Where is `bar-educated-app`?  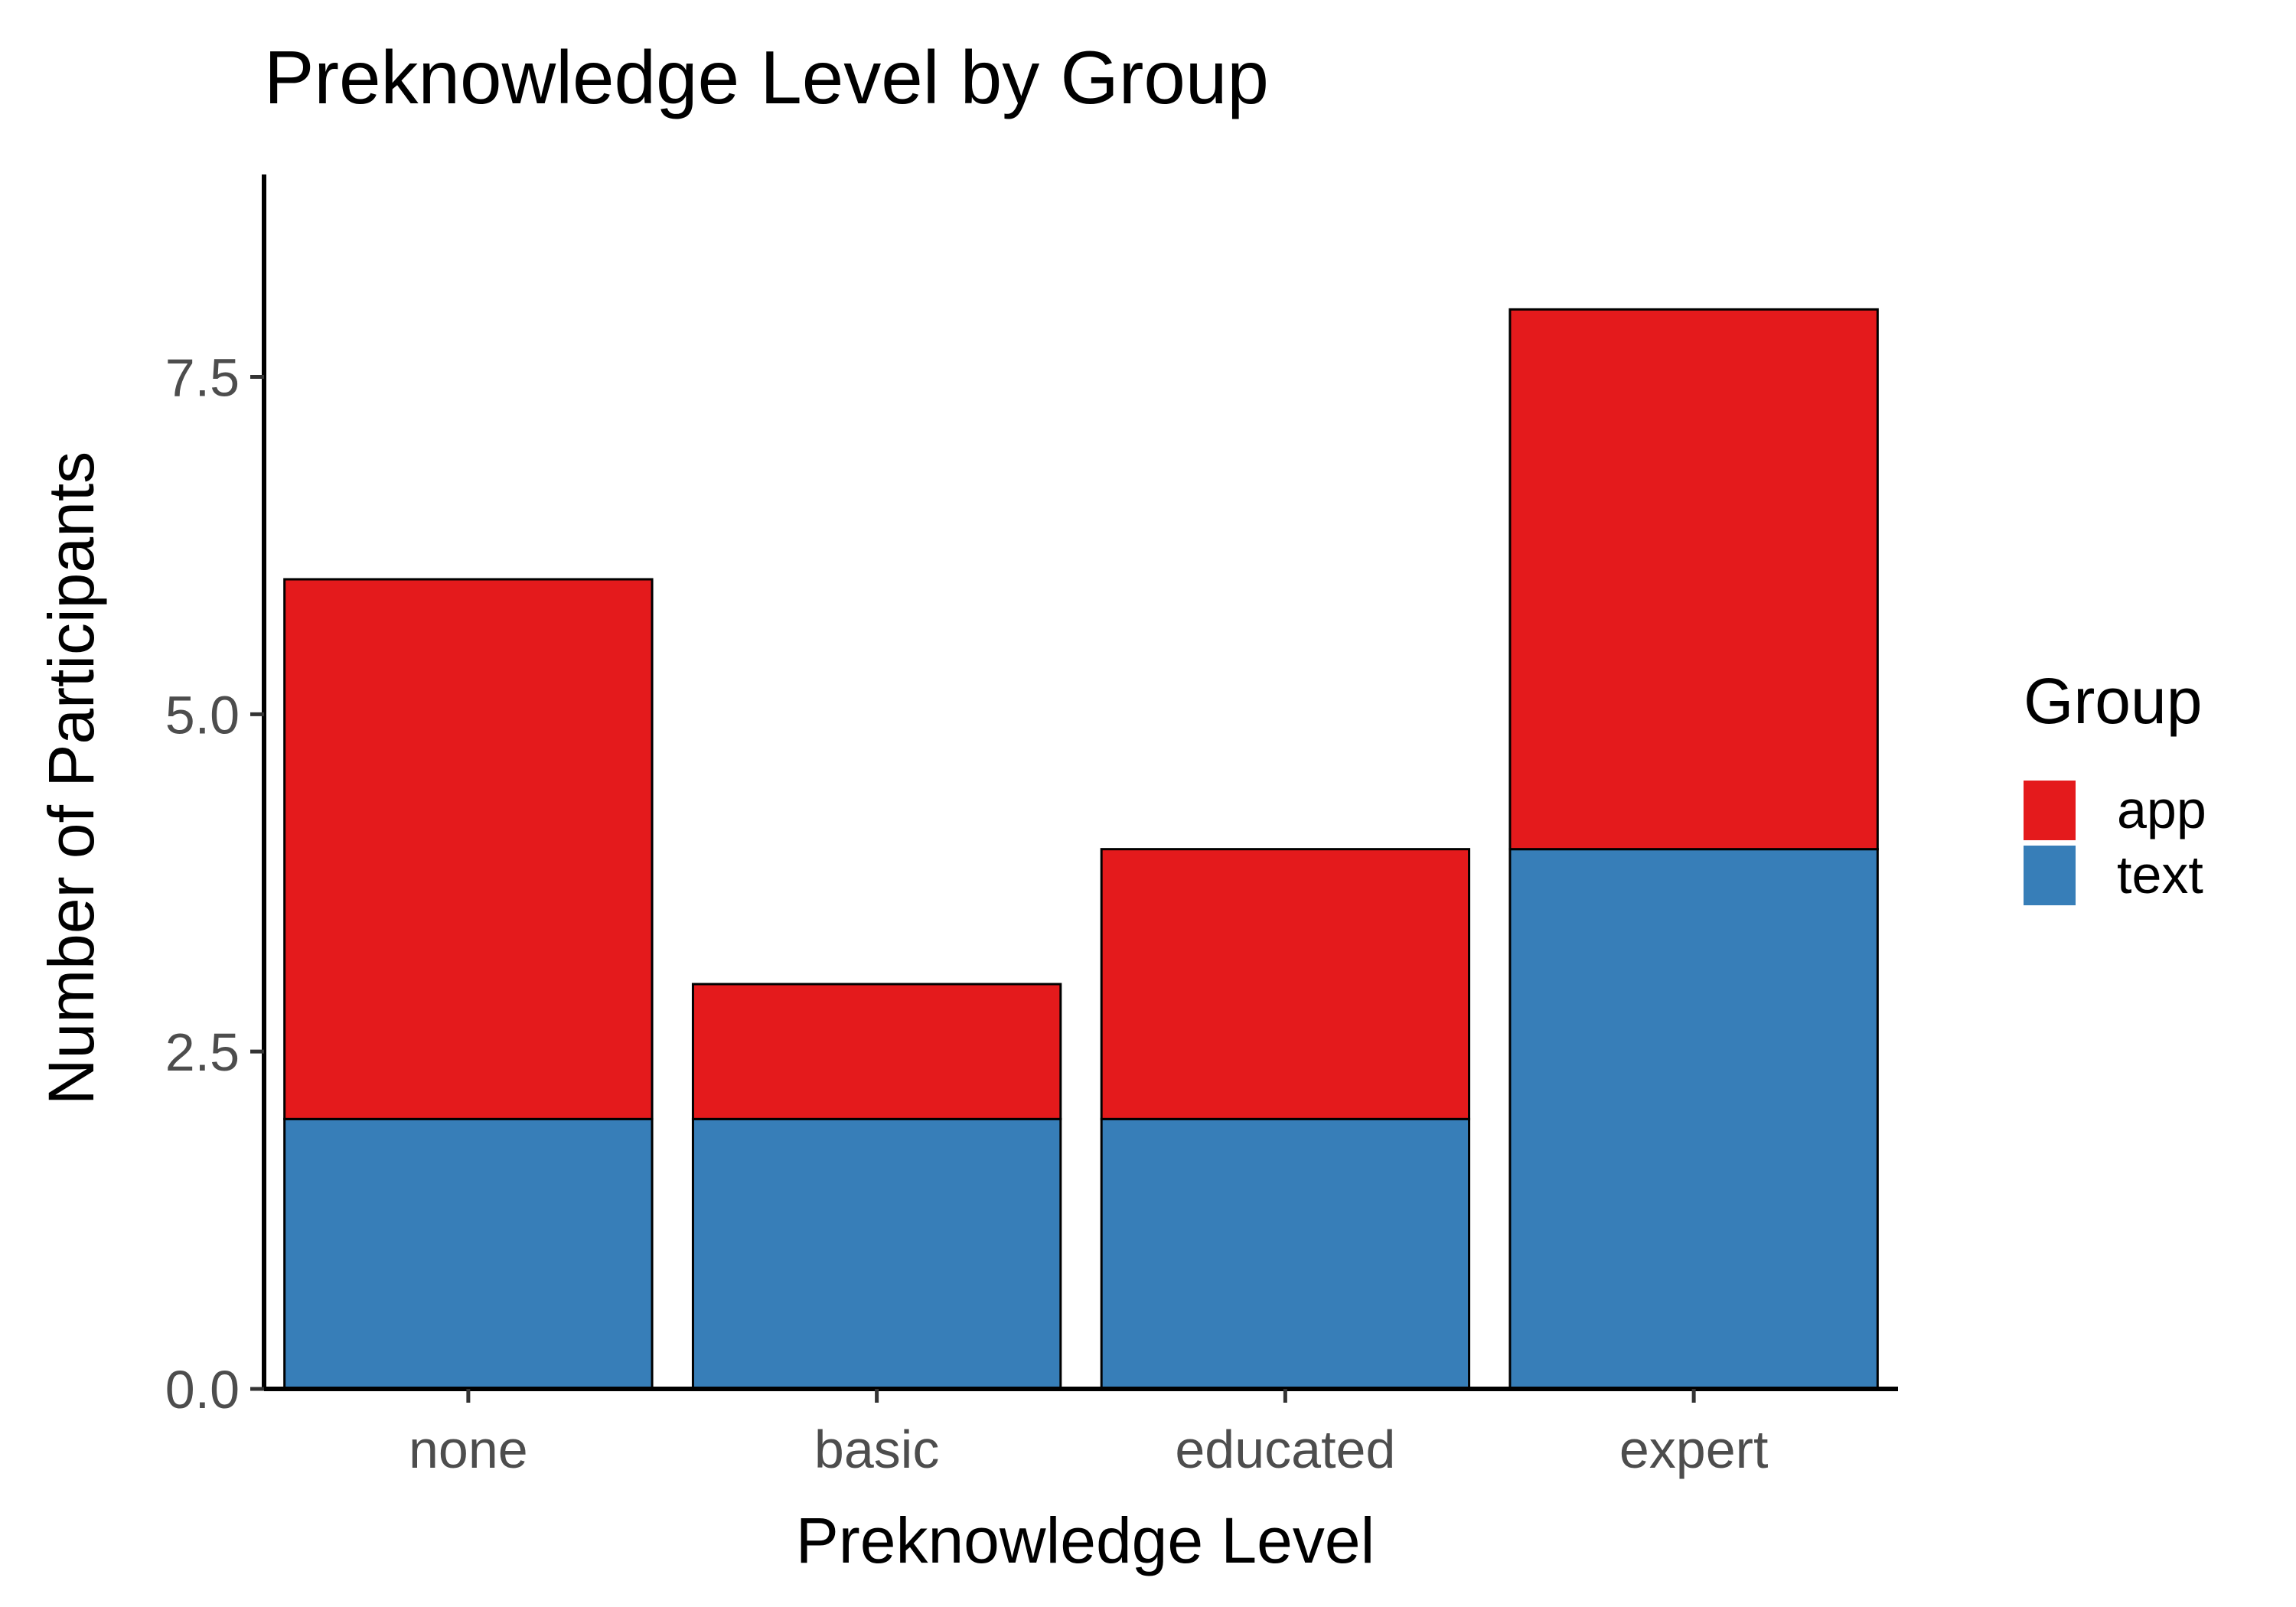 bar-educated-app is located at coordinates (1285, 984).